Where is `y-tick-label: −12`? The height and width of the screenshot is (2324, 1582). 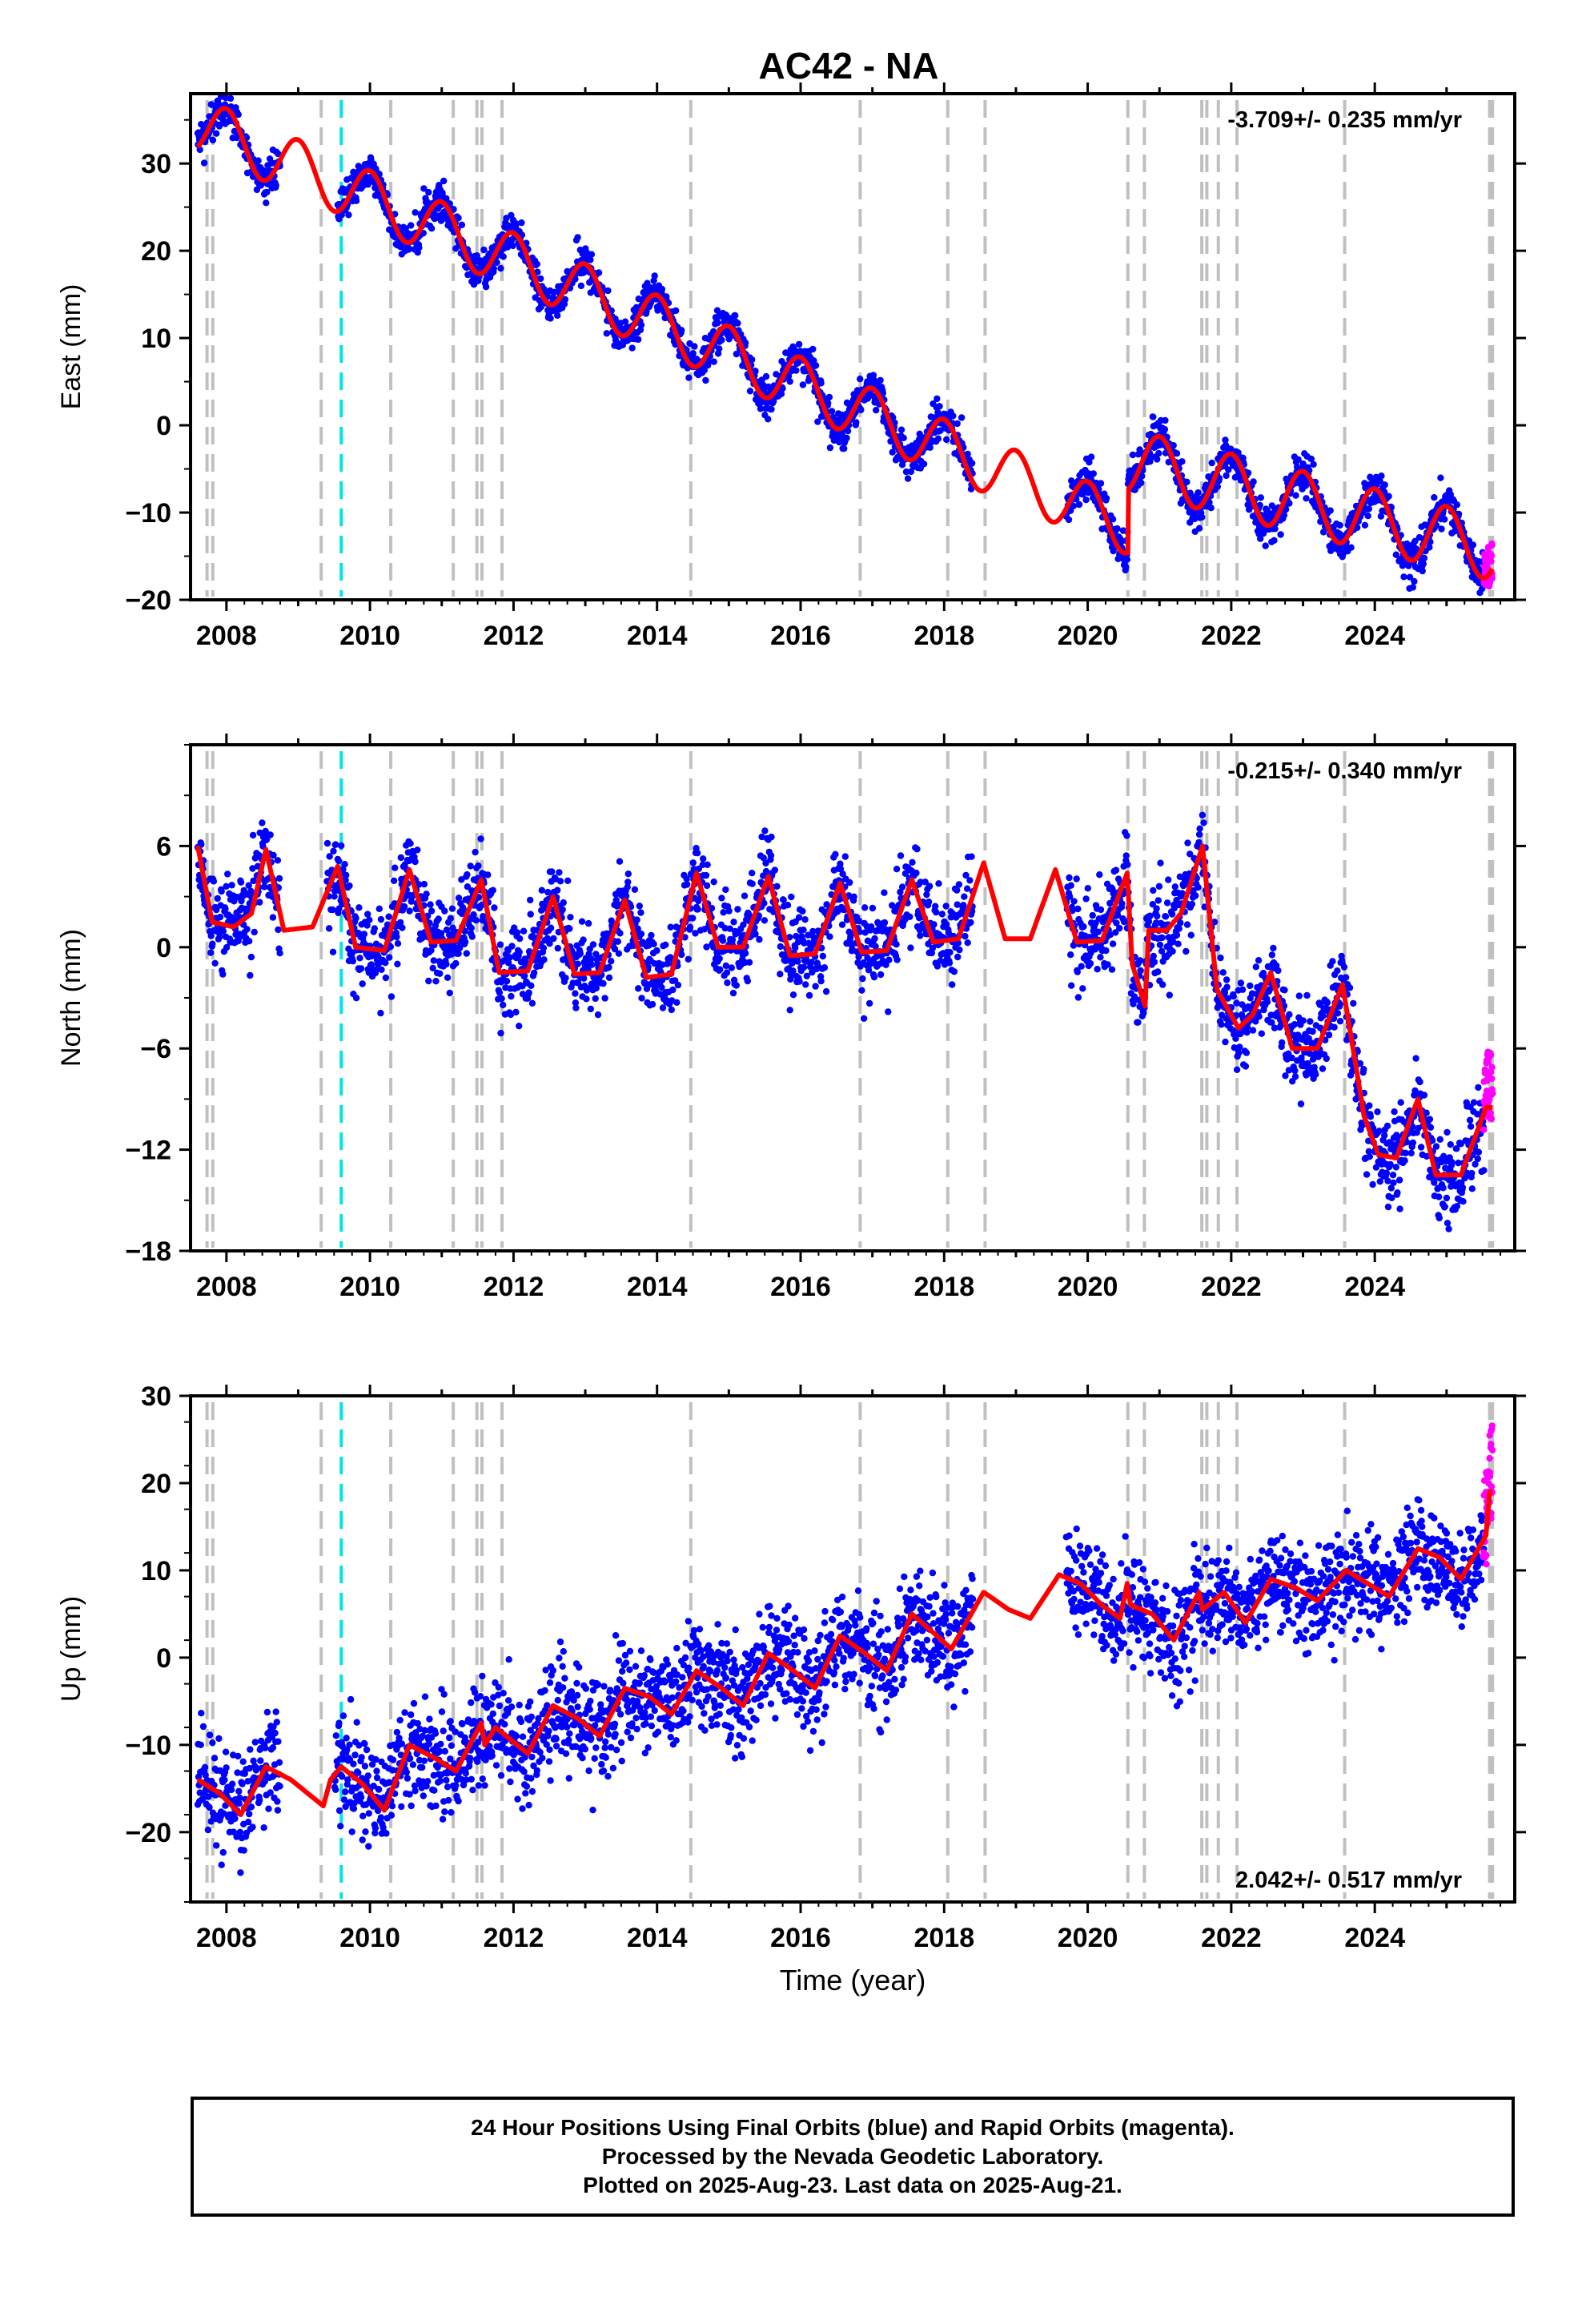
y-tick-label: −12 is located at coordinates (148, 1151).